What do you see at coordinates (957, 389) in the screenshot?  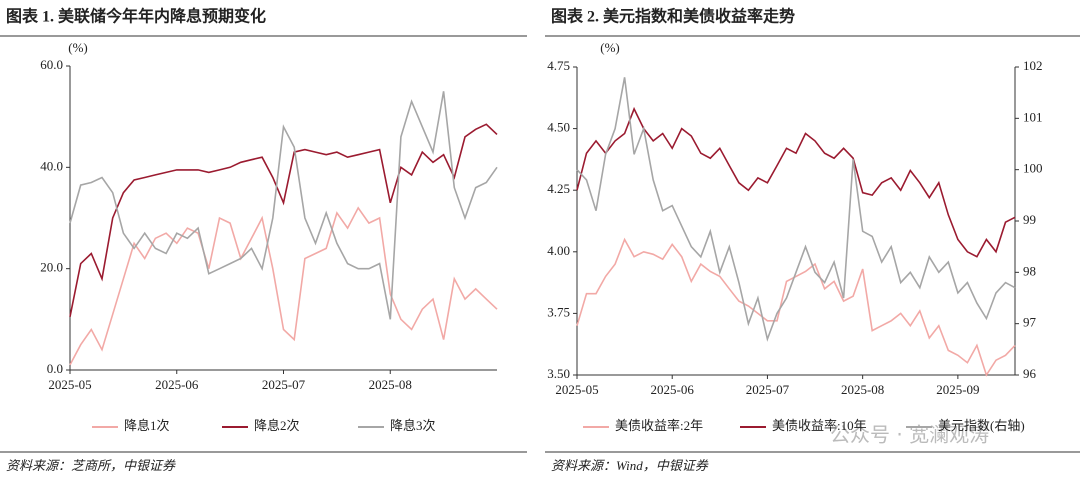 I see `x-tick-label: 2025-09` at bounding box center [957, 389].